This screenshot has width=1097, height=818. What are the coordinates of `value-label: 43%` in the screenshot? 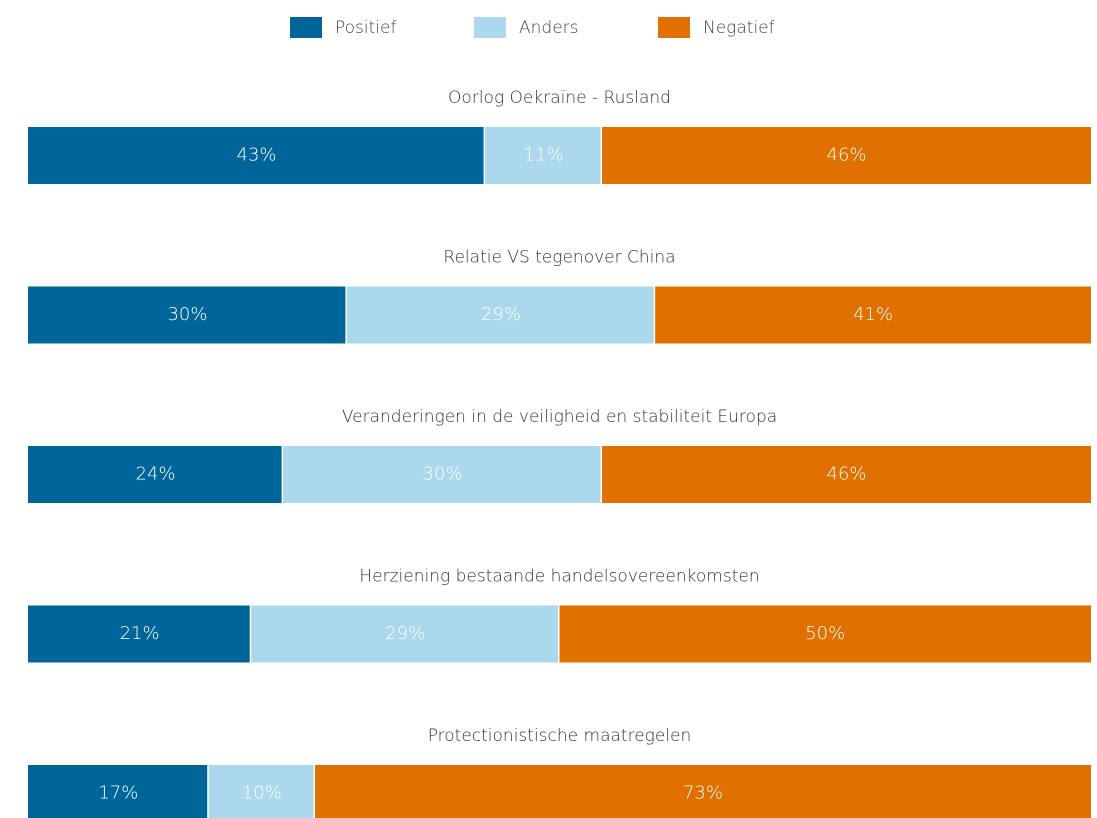 It's located at (257, 155).